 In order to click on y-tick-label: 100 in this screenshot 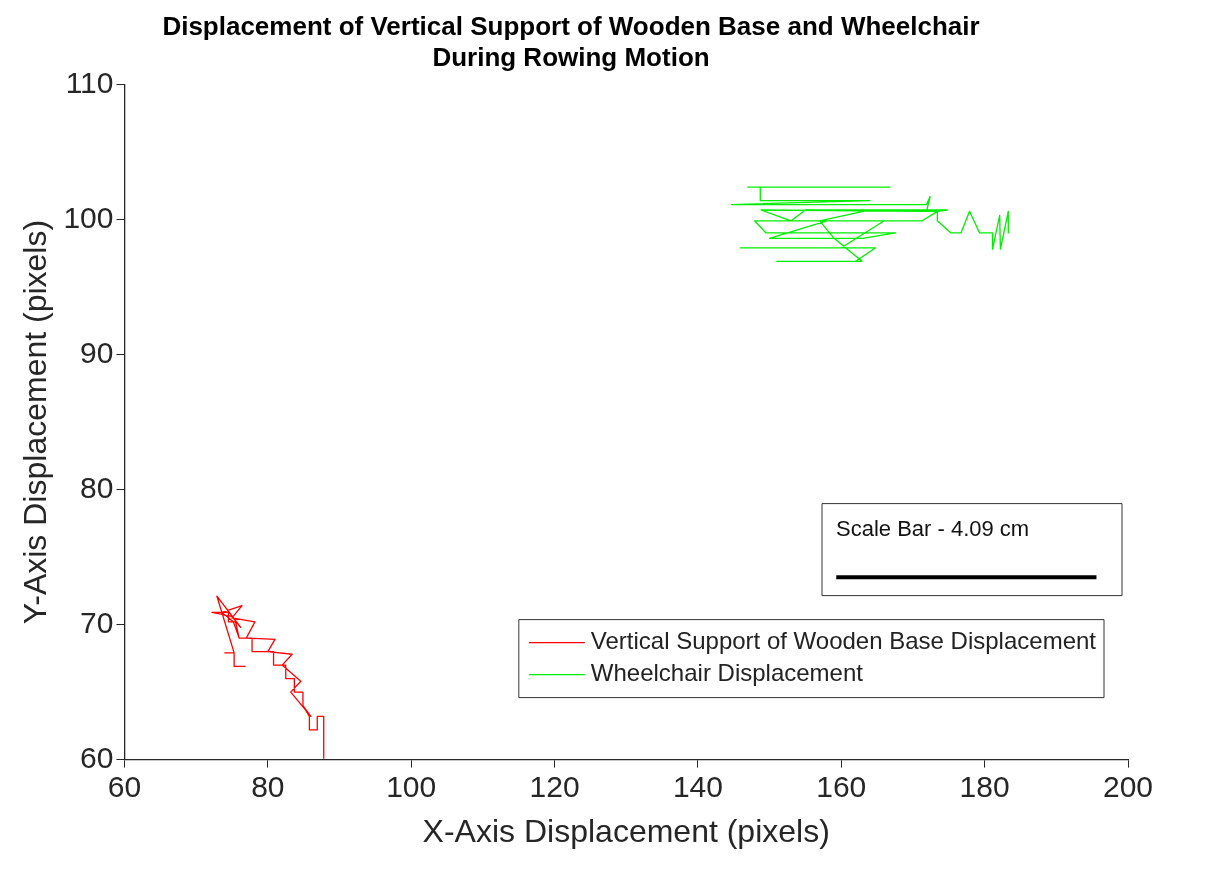, I will do `click(88, 217)`.